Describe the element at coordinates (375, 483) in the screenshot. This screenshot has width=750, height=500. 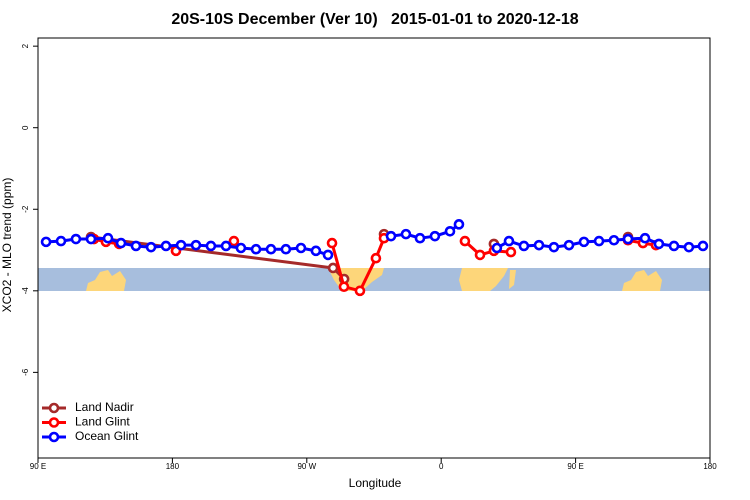
I see `x-axis-label: Longitude` at that location.